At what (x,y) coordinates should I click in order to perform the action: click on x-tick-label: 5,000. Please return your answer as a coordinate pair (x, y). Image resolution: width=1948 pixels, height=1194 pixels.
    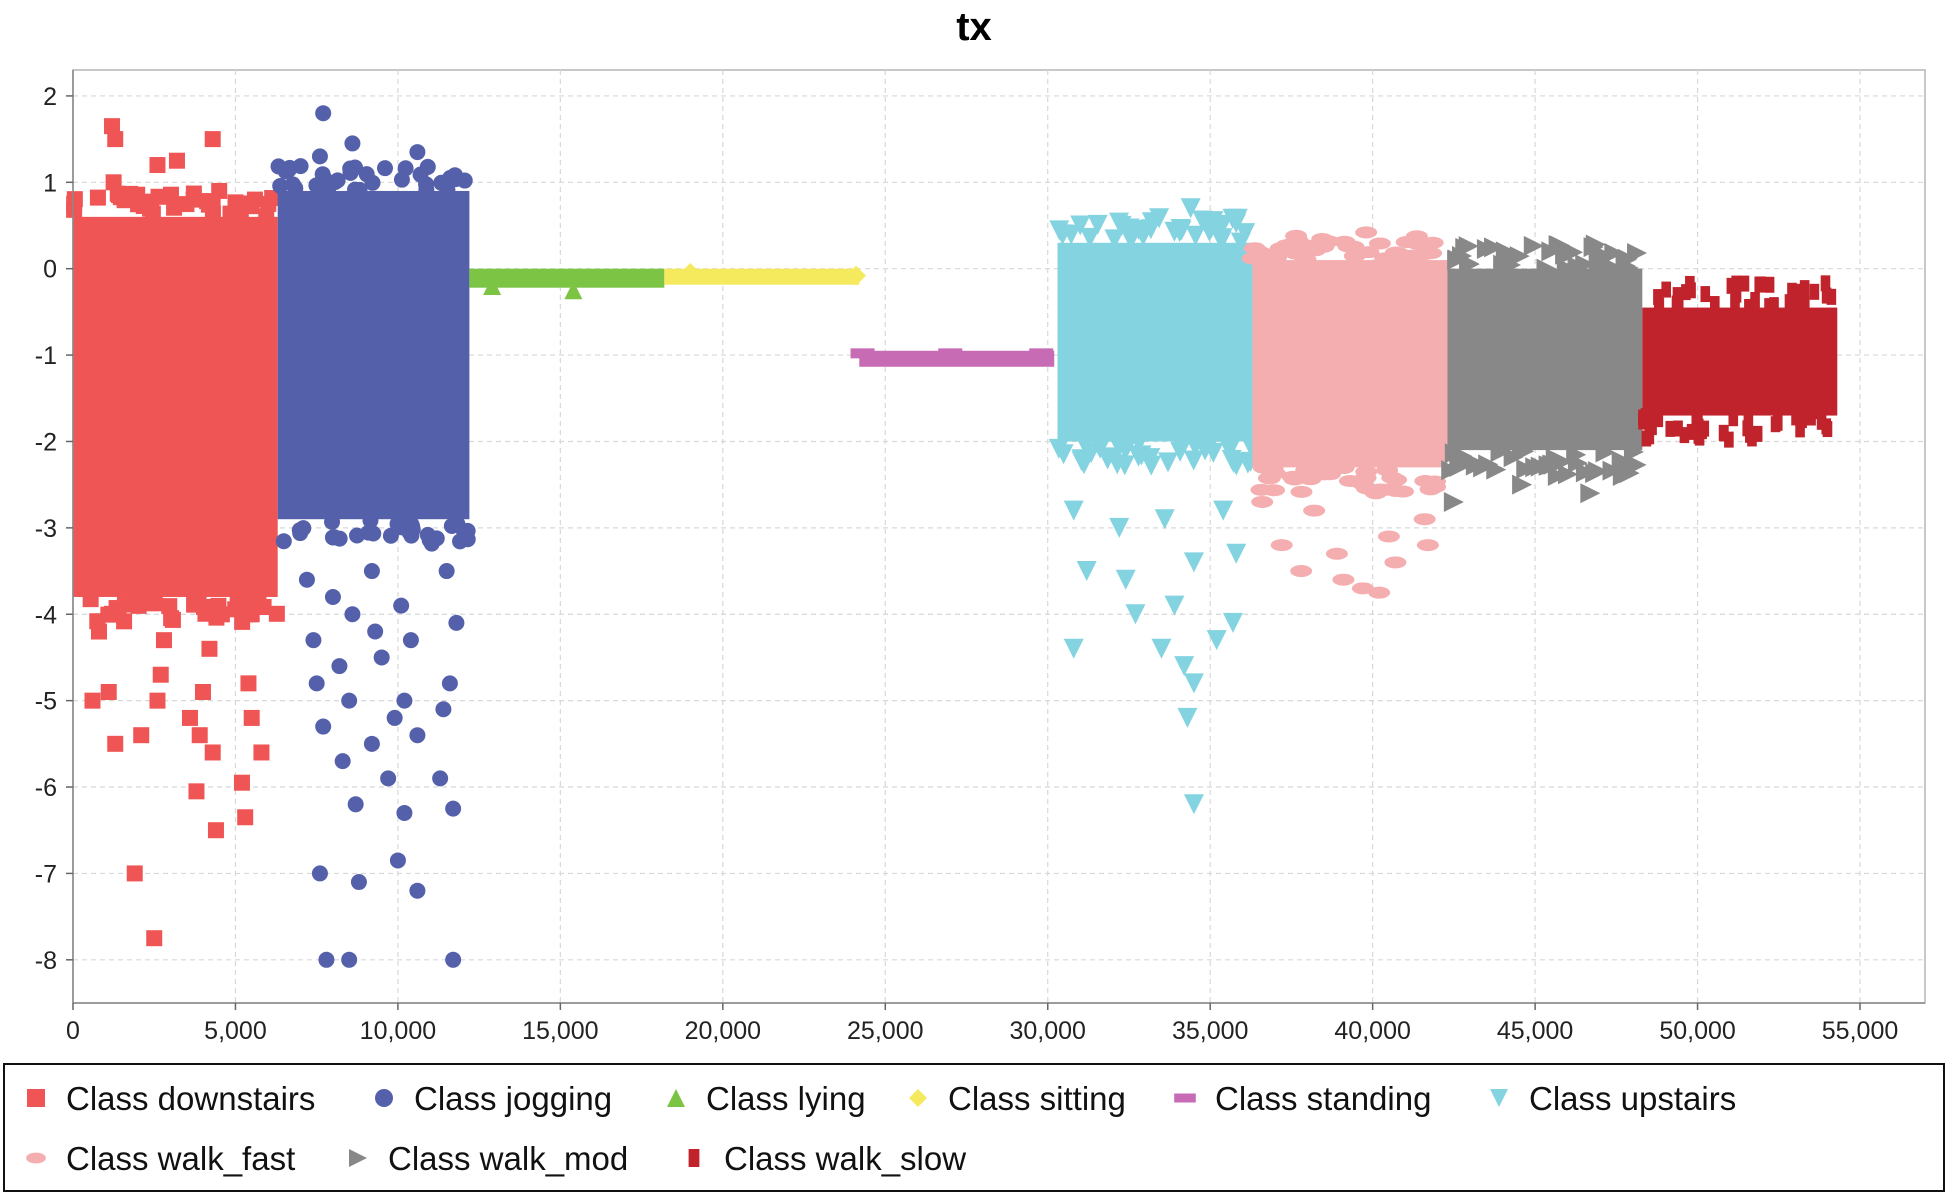
    Looking at the image, I should click on (235, 1031).